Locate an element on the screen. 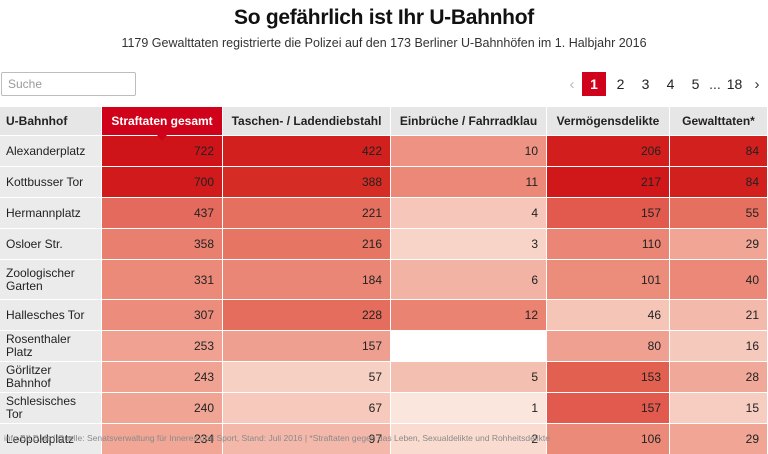 This screenshot has height=454, width=768. value-cell: 221 is located at coordinates (307, 212).